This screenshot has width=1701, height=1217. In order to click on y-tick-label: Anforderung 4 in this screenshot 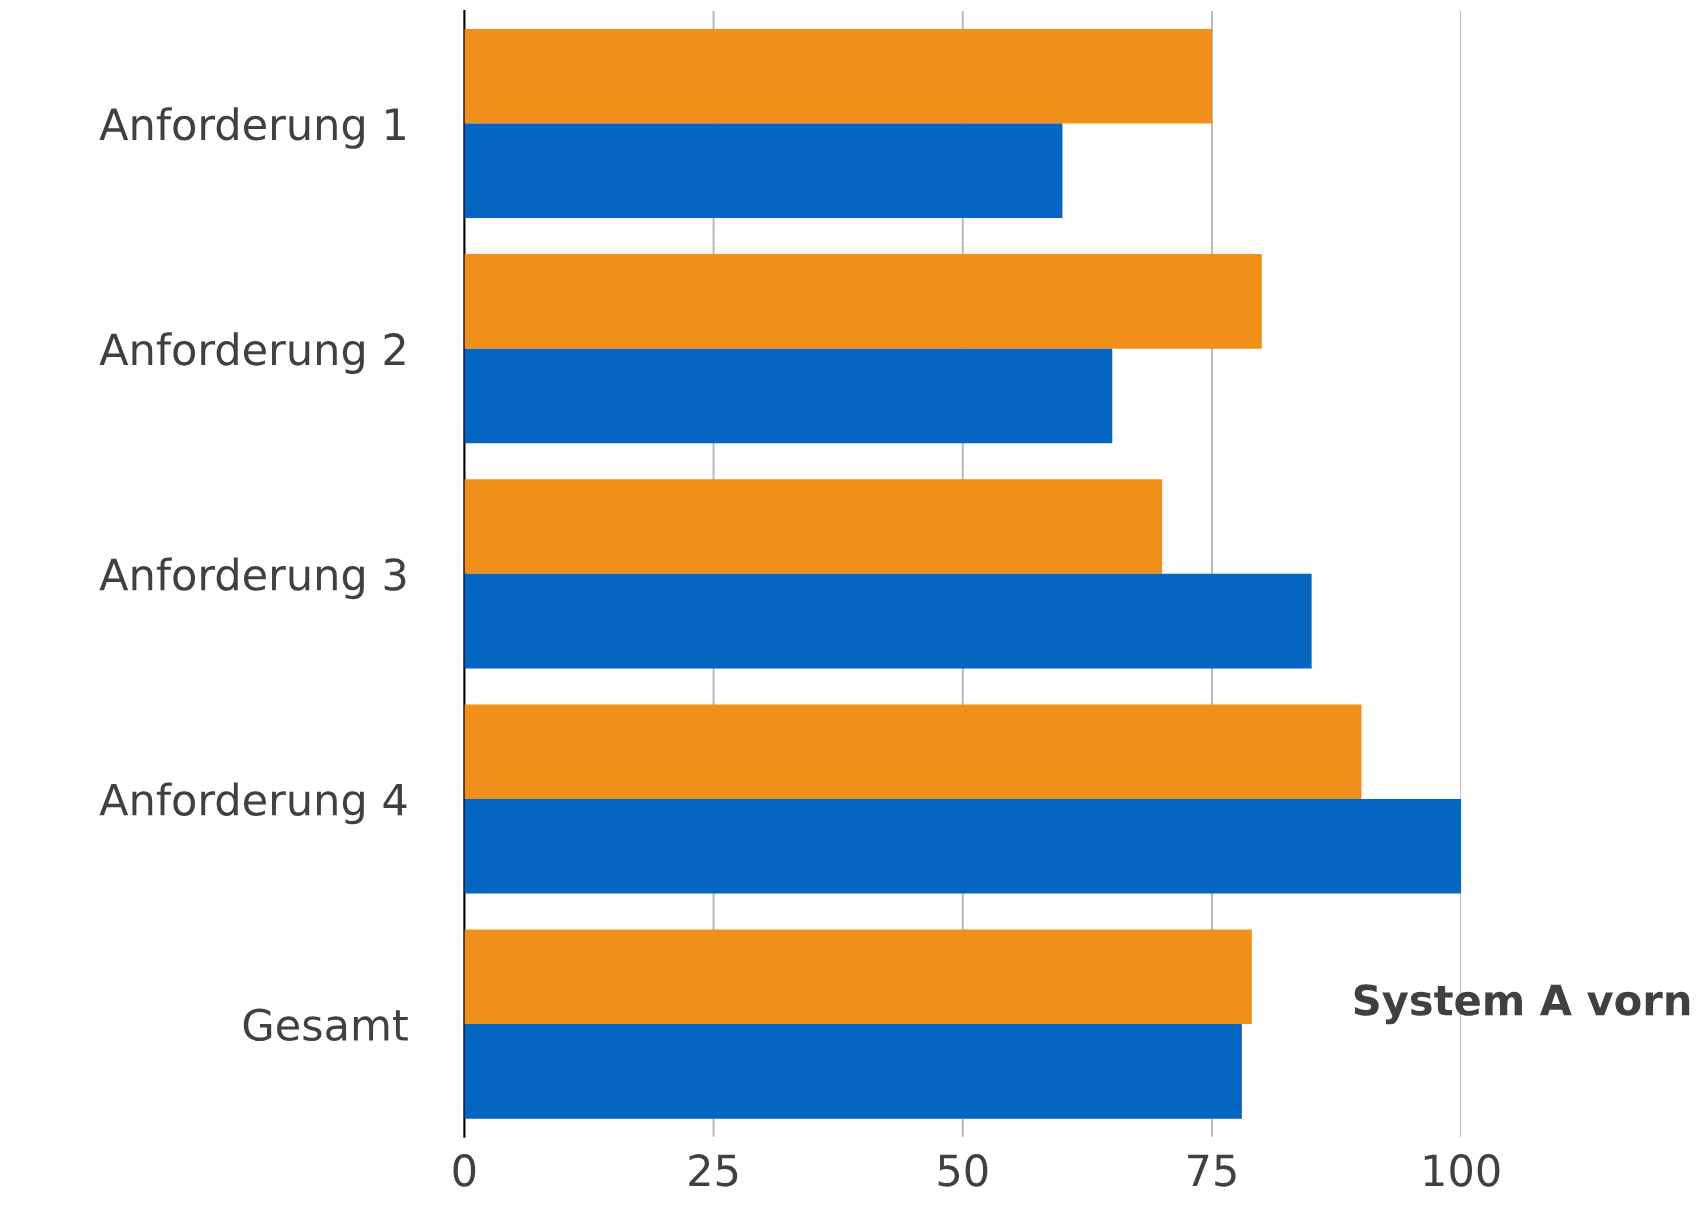, I will do `click(253, 803)`.